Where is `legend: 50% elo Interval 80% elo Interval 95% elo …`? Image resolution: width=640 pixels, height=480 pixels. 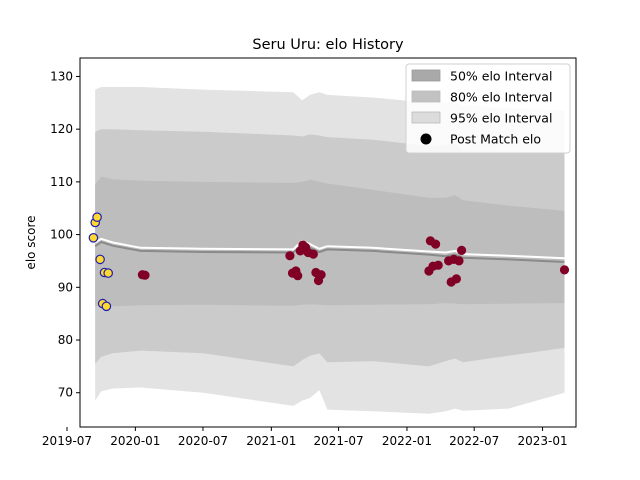
legend: 50% elo Interval 80% elo Interval 95% elo … is located at coordinates (488, 108).